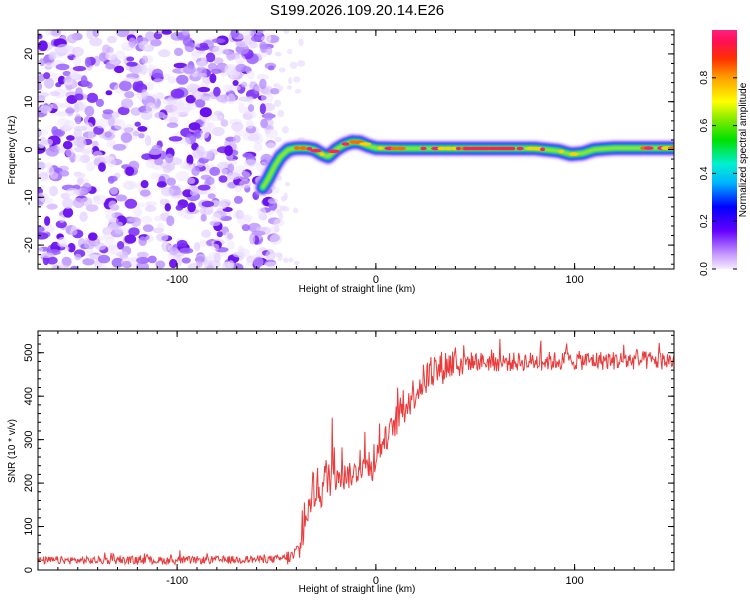 This screenshot has width=750, height=600. Describe the element at coordinates (29, 149) in the screenshot. I see `spectrogram-y-tick-label: 0` at that location.